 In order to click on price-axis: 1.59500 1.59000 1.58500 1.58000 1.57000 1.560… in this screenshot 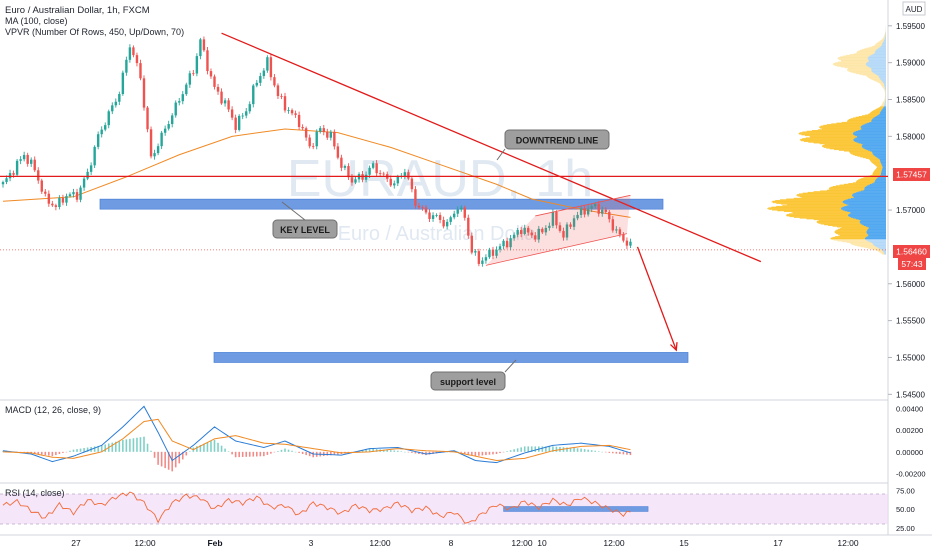, I will do `click(906, 211)`.